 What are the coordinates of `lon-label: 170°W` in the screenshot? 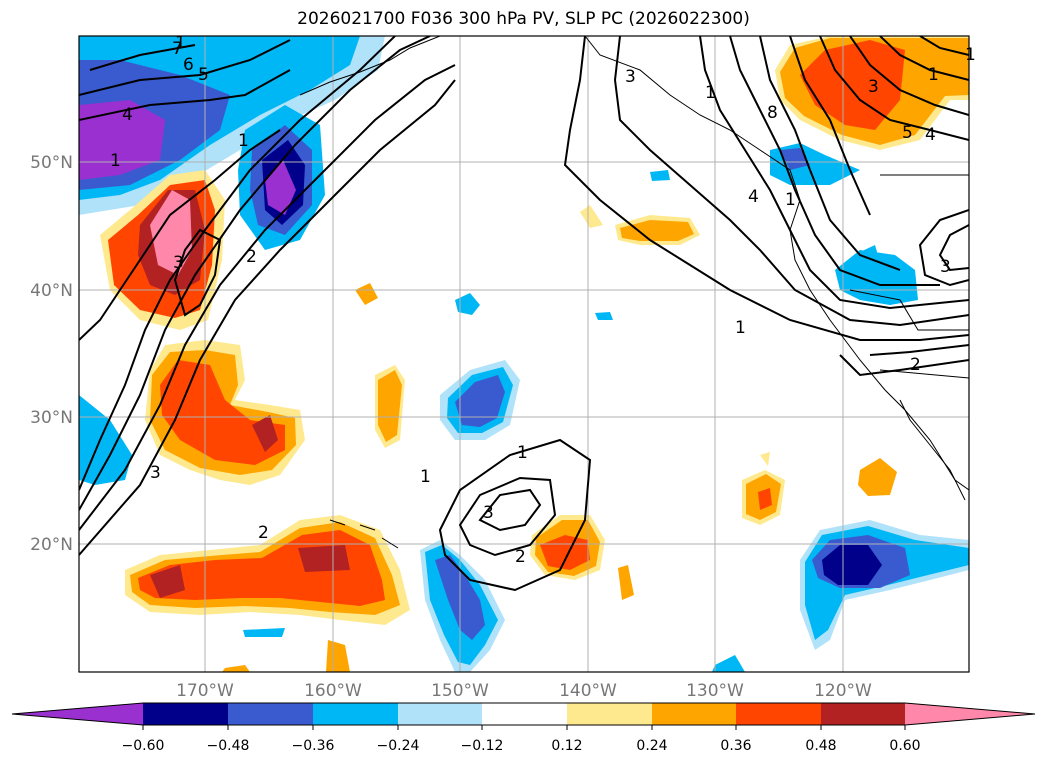 It's located at (205, 691).